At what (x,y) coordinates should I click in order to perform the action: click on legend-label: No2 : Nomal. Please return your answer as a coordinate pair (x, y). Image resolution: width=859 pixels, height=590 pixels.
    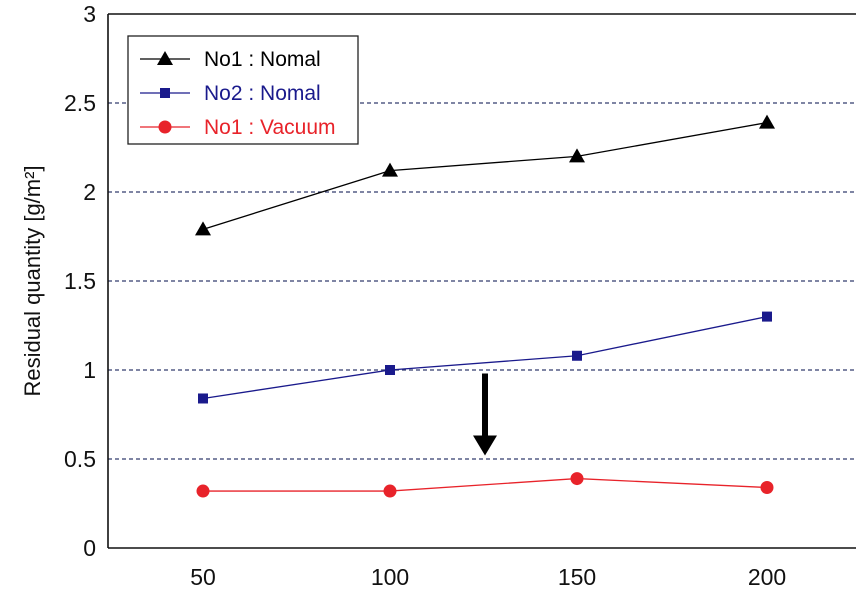
    Looking at the image, I should click on (262, 93).